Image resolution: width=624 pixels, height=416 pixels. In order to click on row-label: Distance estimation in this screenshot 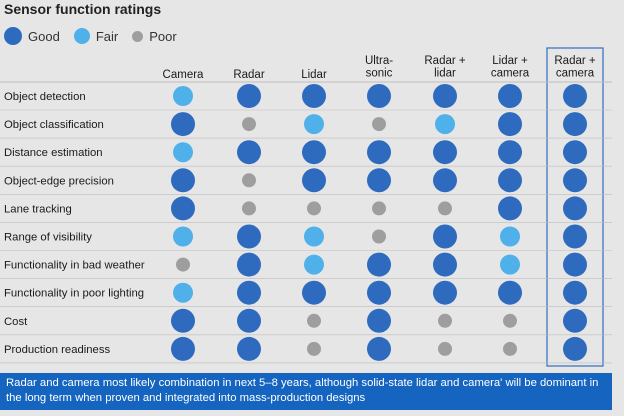, I will do `click(53, 153)`.